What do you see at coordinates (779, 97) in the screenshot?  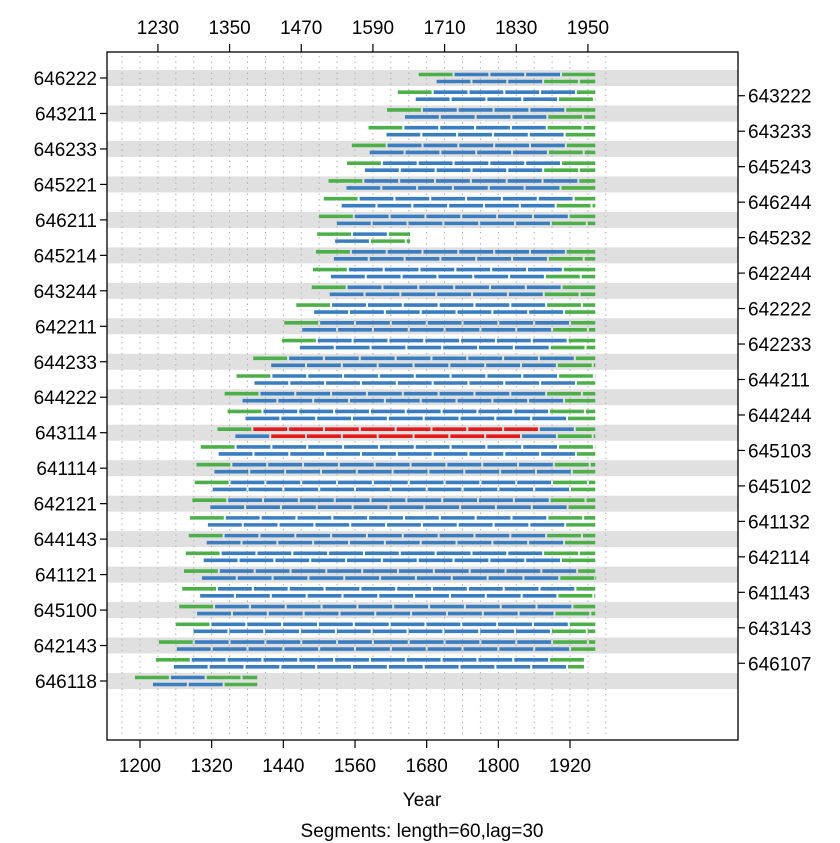 I see `right-series-label: 643222` at bounding box center [779, 97].